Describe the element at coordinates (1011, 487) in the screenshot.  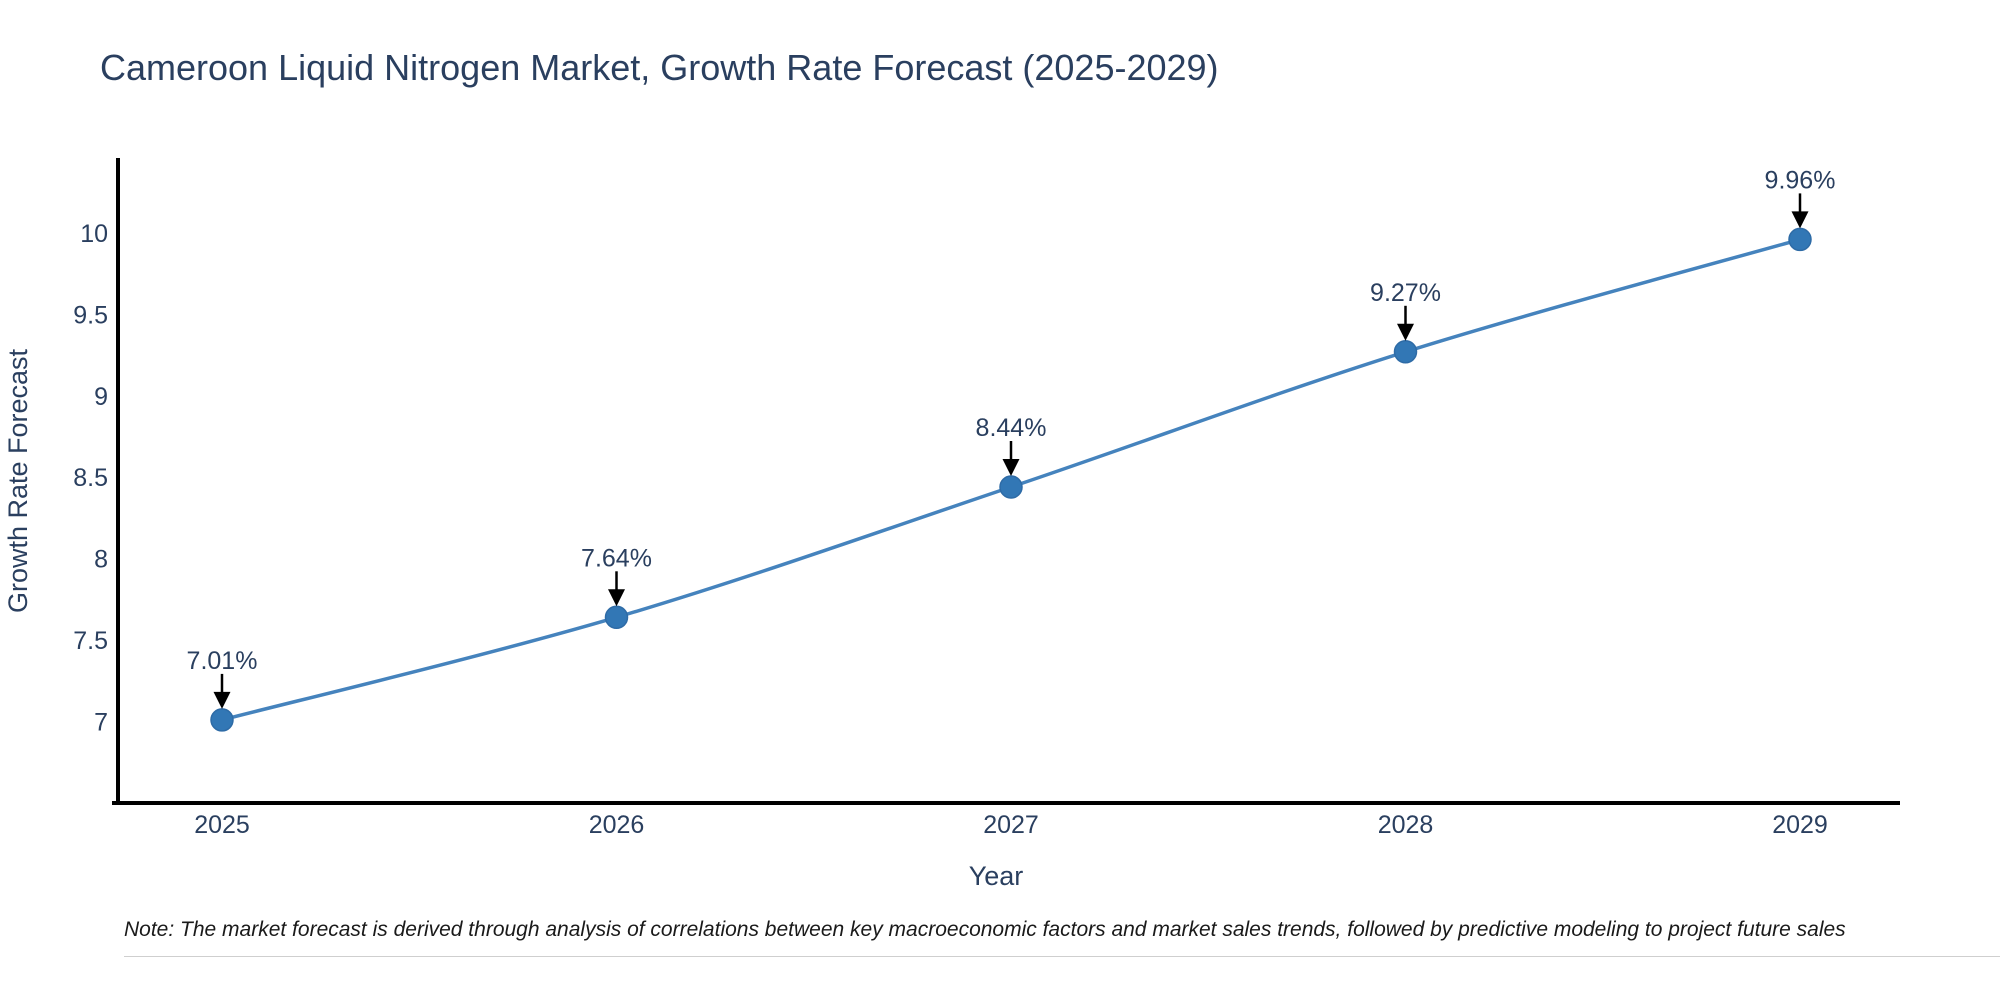
I see `data-point-marker-2027` at that location.